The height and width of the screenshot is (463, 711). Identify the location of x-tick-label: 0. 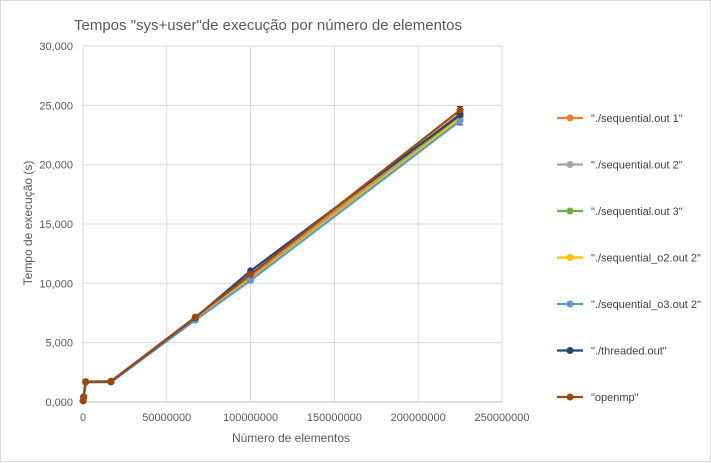
(83, 418).